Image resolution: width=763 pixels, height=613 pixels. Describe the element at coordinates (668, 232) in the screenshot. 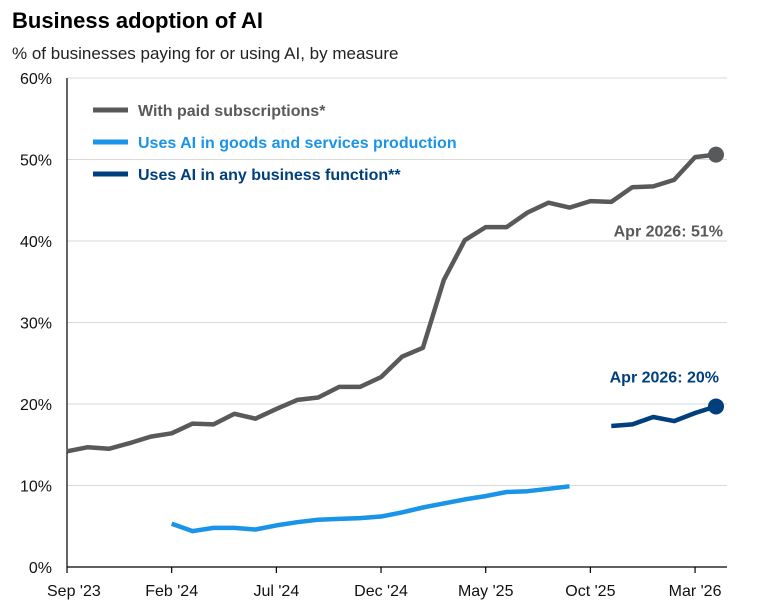

I see `annotation-0: Apr 2026: 51%` at that location.